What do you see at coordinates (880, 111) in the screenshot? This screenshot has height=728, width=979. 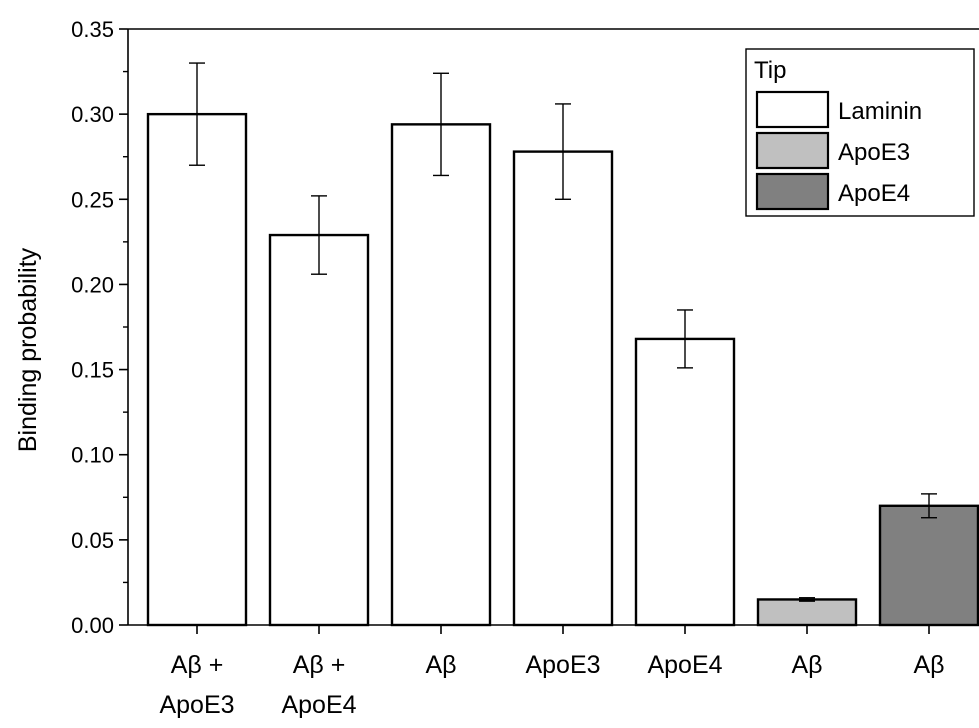 I see `legend-entry-label: Laminin` at bounding box center [880, 111].